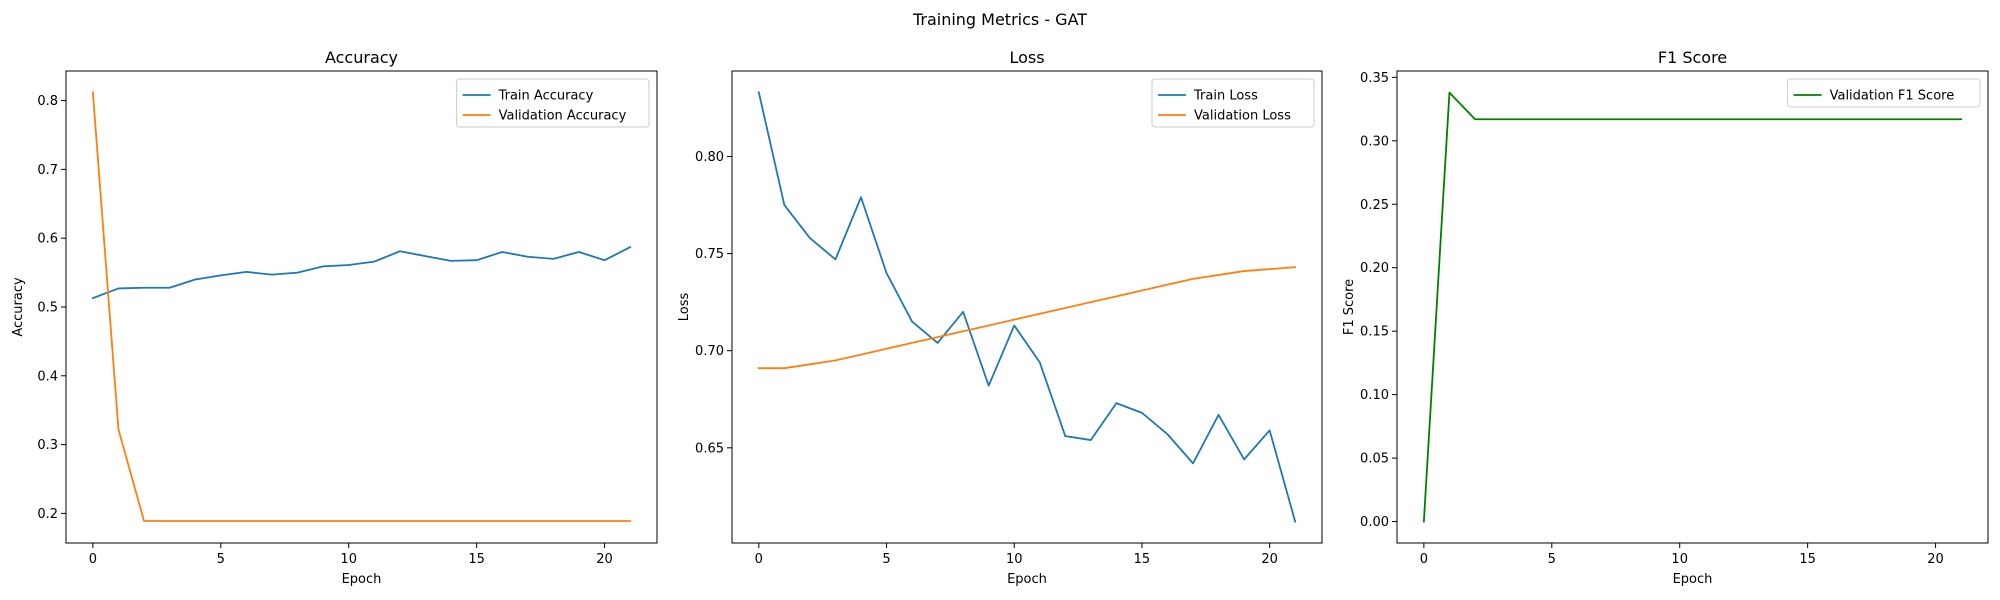 The height and width of the screenshot is (600, 2000). What do you see at coordinates (1892, 96) in the screenshot?
I see `f1-score-legend-label: Validation F1 Score` at bounding box center [1892, 96].